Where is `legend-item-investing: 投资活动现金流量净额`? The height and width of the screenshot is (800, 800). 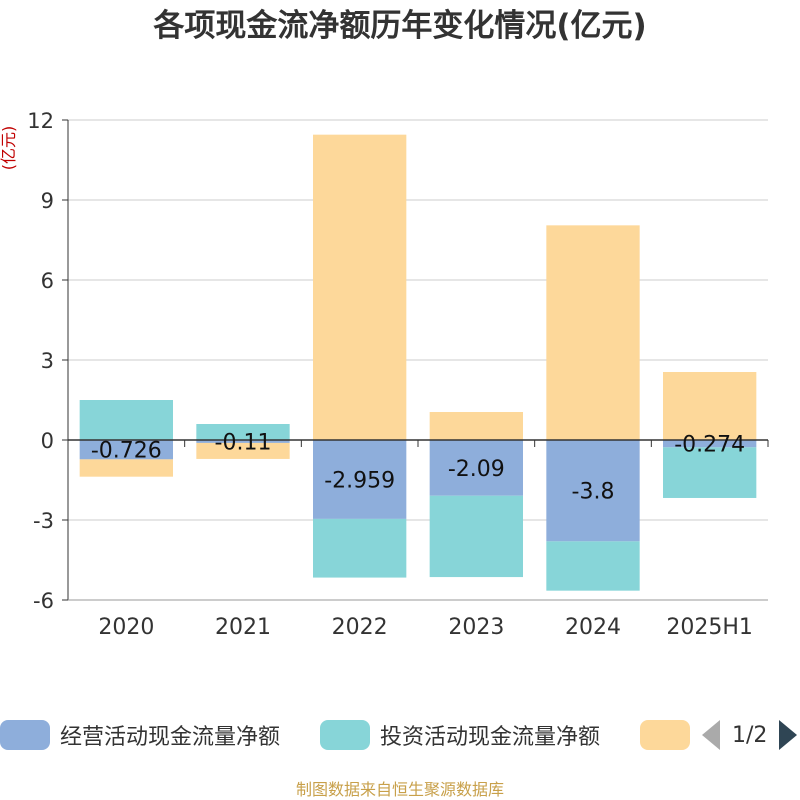 legend-item-investing: 投资活动现金流量净额 is located at coordinates (460, 735).